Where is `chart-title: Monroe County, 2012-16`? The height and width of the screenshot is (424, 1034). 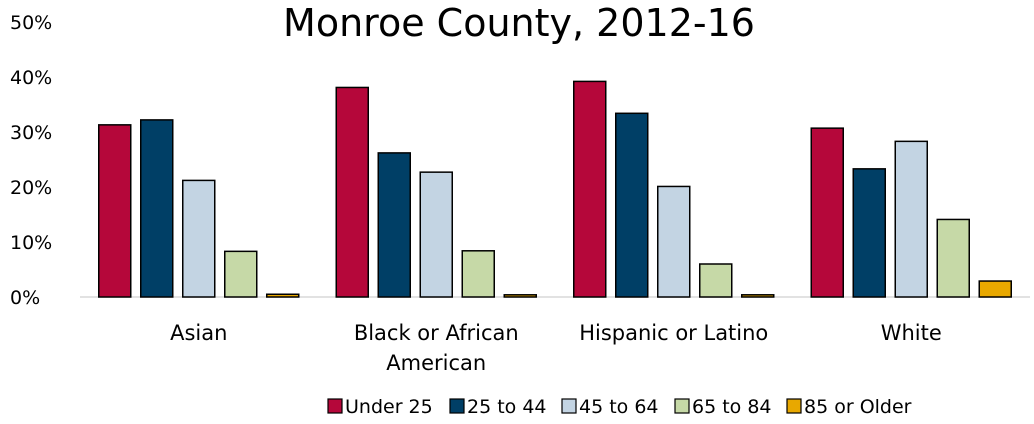
chart-title: Monroe County, 2012-16 is located at coordinates (519, 23).